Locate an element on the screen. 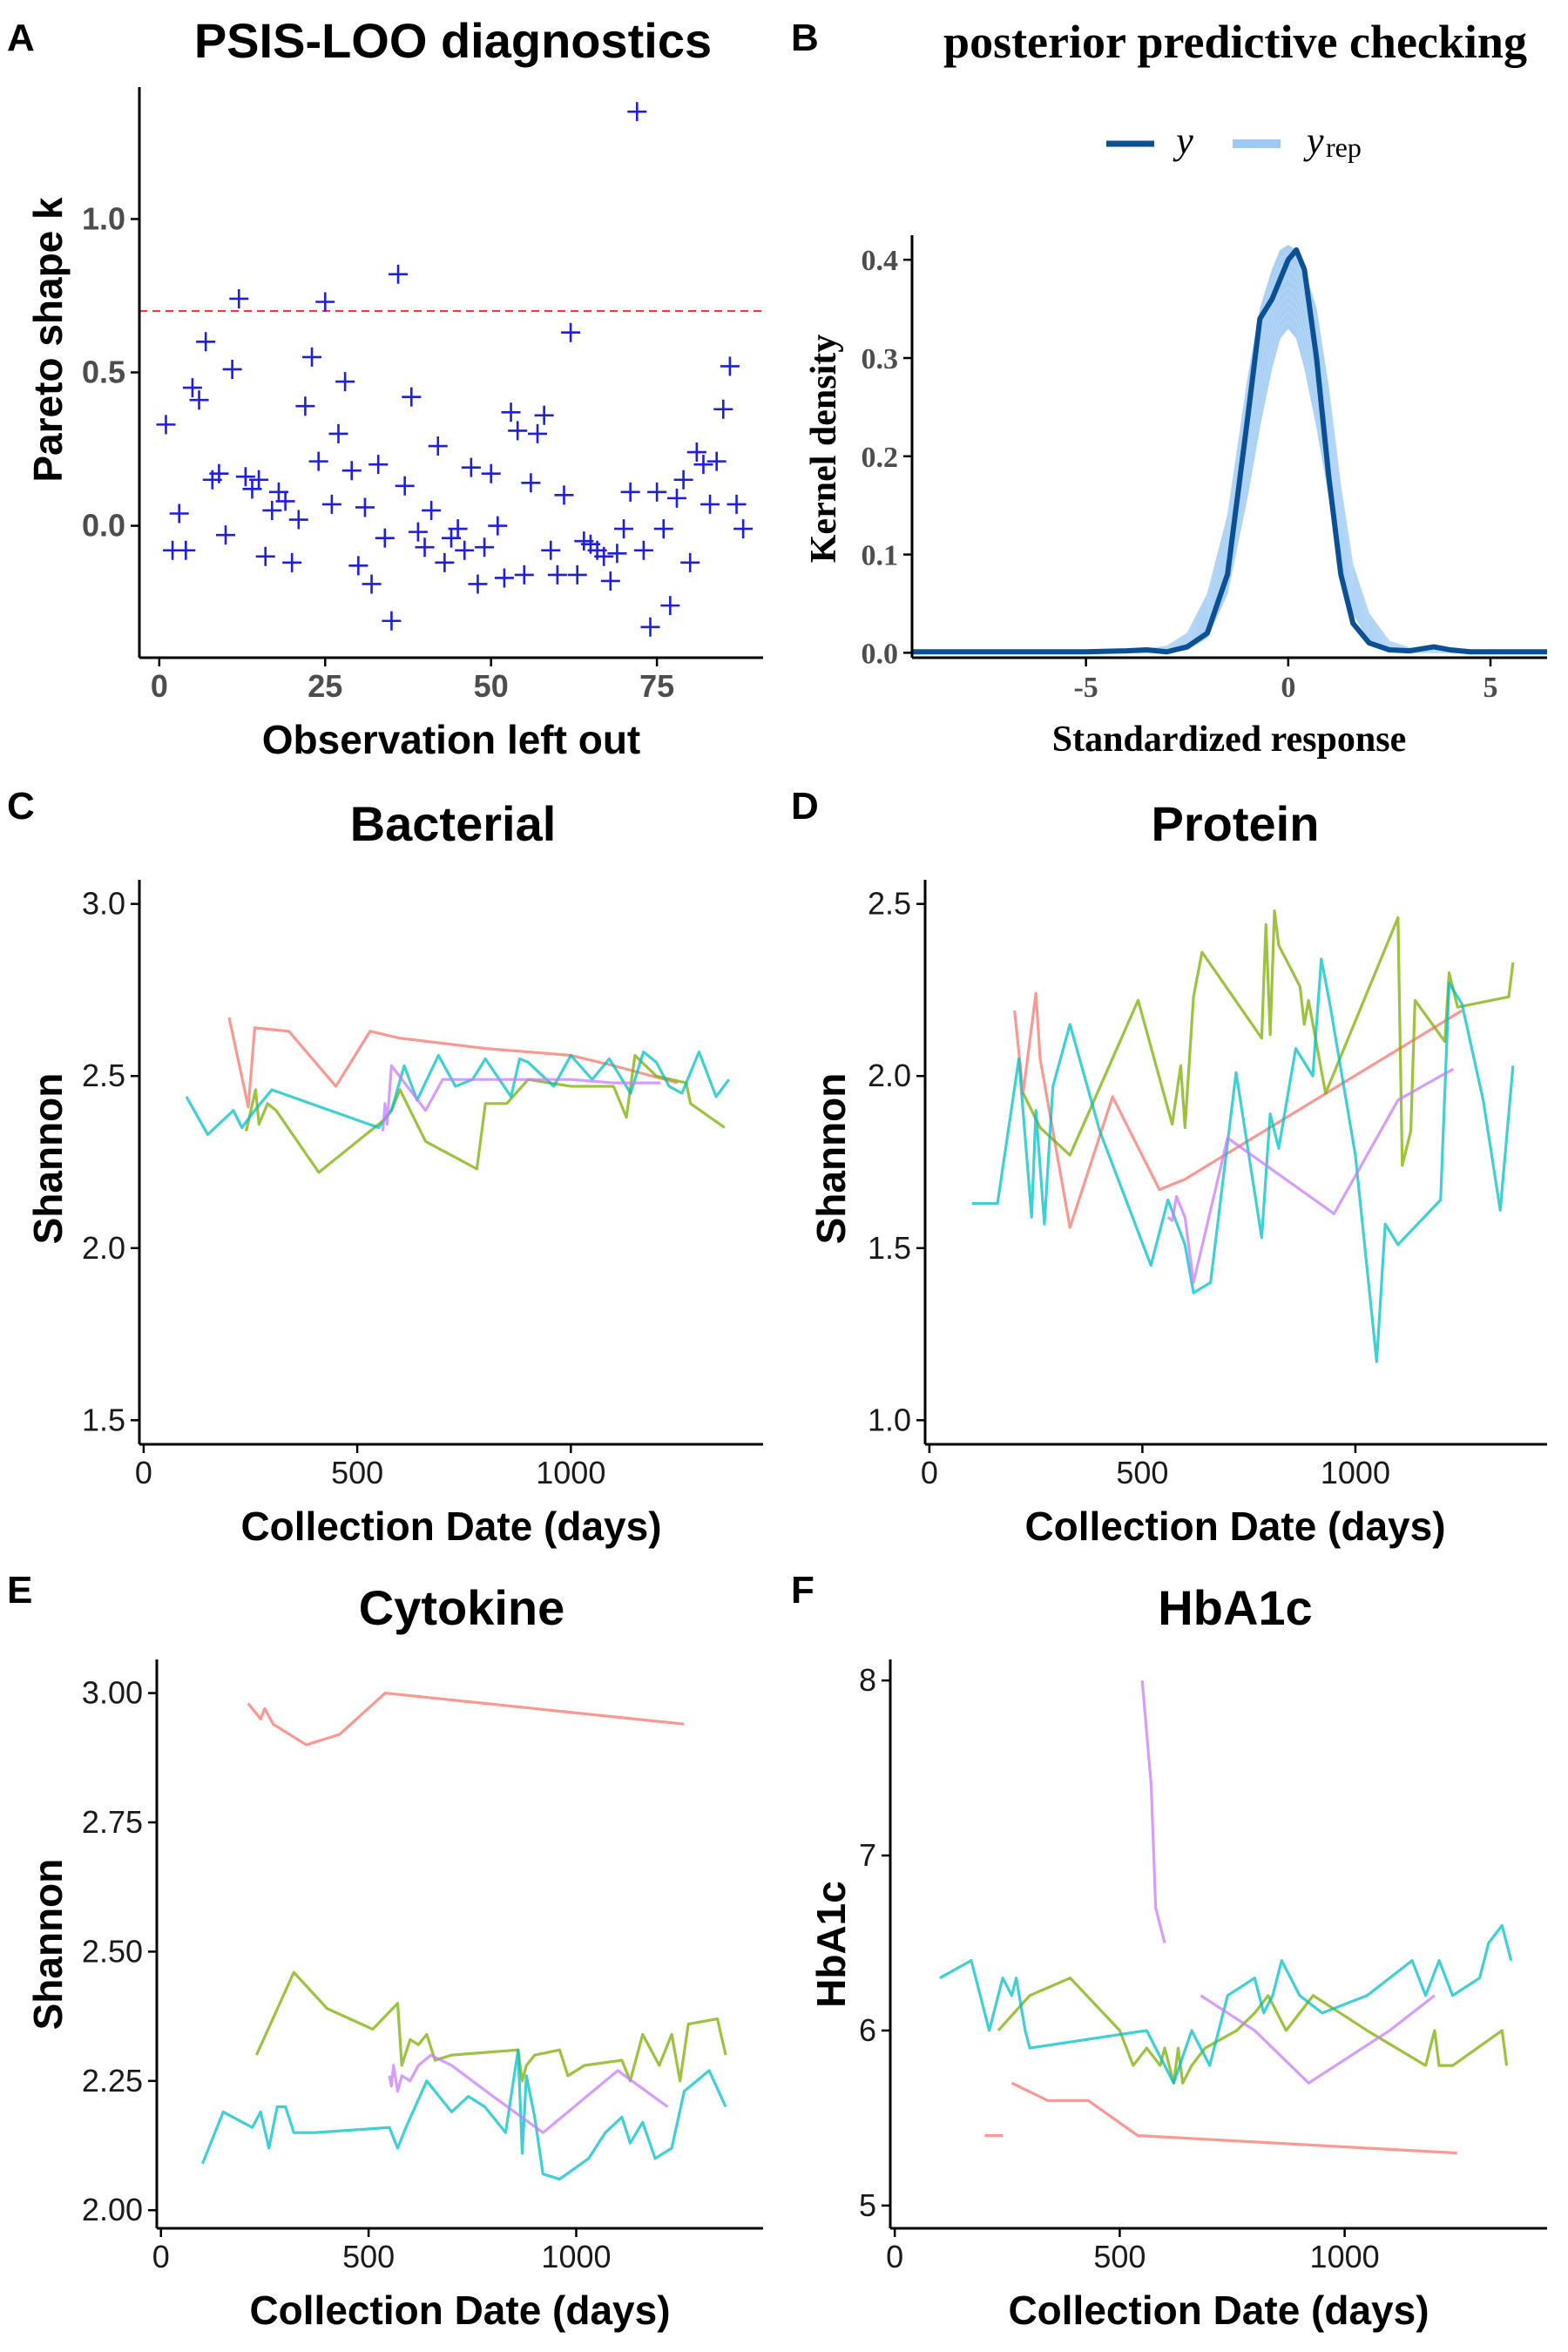 This screenshot has height=2352, width=1568. chart-title: HbA1c is located at coordinates (1235, 1607).